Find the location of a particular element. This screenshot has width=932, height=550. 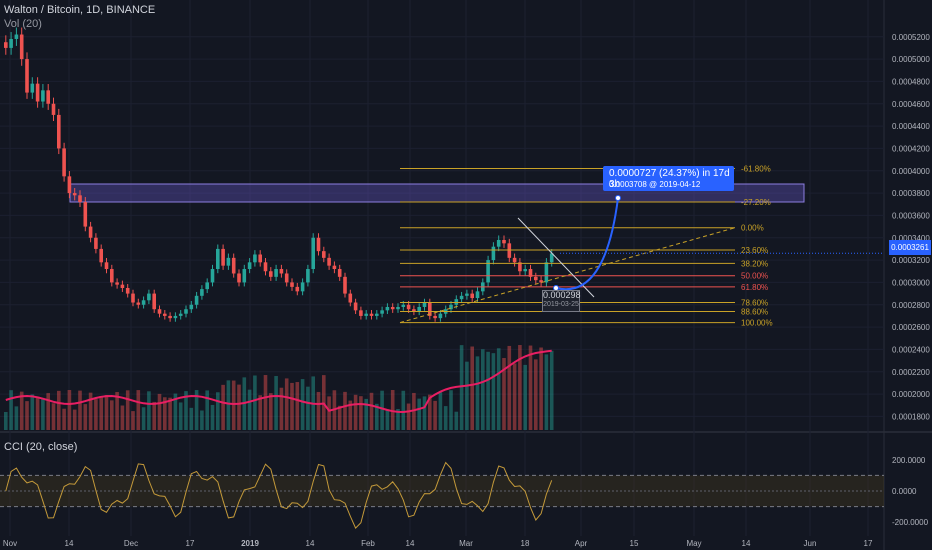

fib-level-label: 50.00% is located at coordinates (754, 276).